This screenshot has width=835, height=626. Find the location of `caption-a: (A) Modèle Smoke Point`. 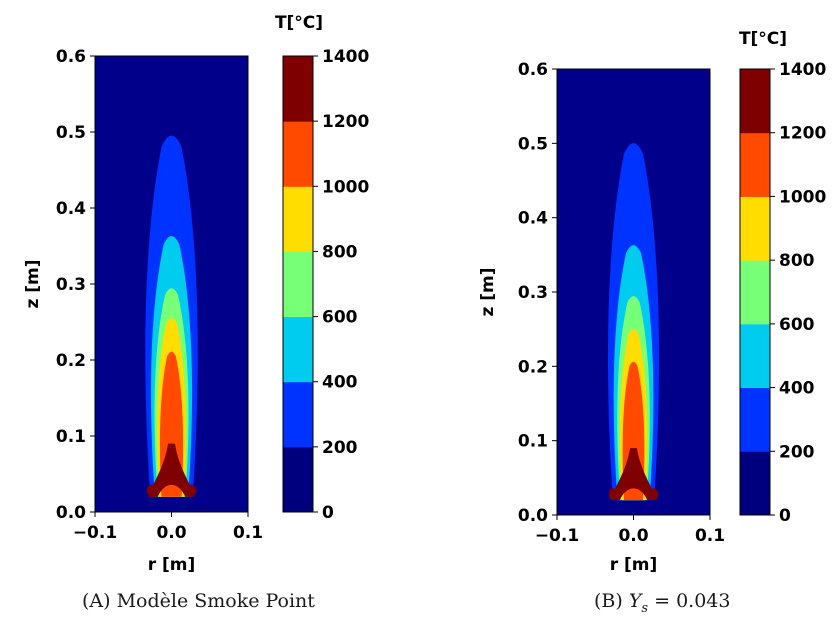

caption-a: (A) Modèle Smoke Point is located at coordinates (198, 601).